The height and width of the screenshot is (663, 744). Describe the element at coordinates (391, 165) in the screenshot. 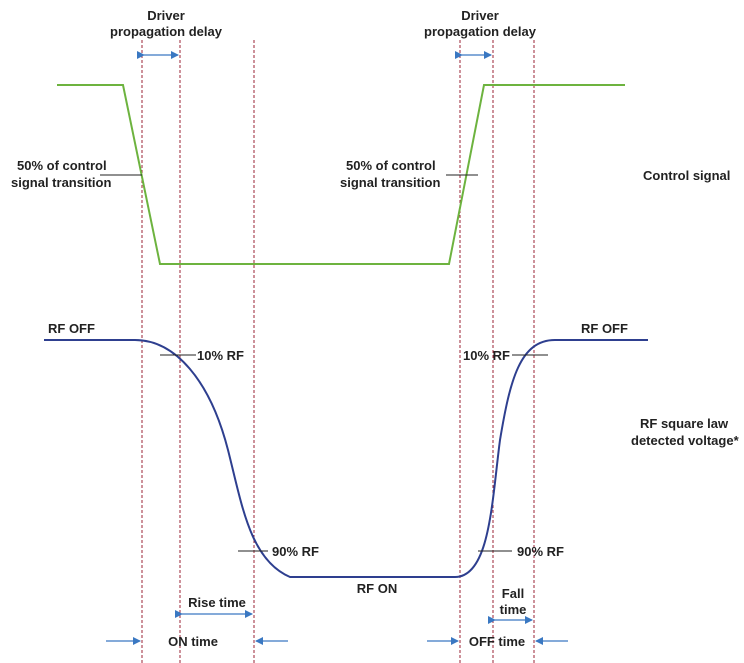

I see `transition-right-label-line1: 50% of control` at that location.